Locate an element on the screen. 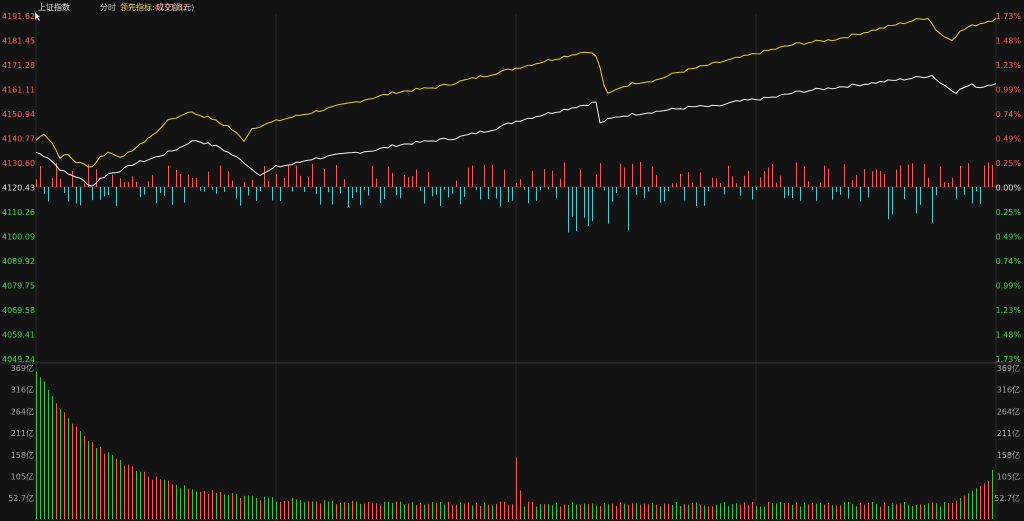 This screenshot has width=1024, height=521. percent-tick-label: 0.00% is located at coordinates (1009, 188).